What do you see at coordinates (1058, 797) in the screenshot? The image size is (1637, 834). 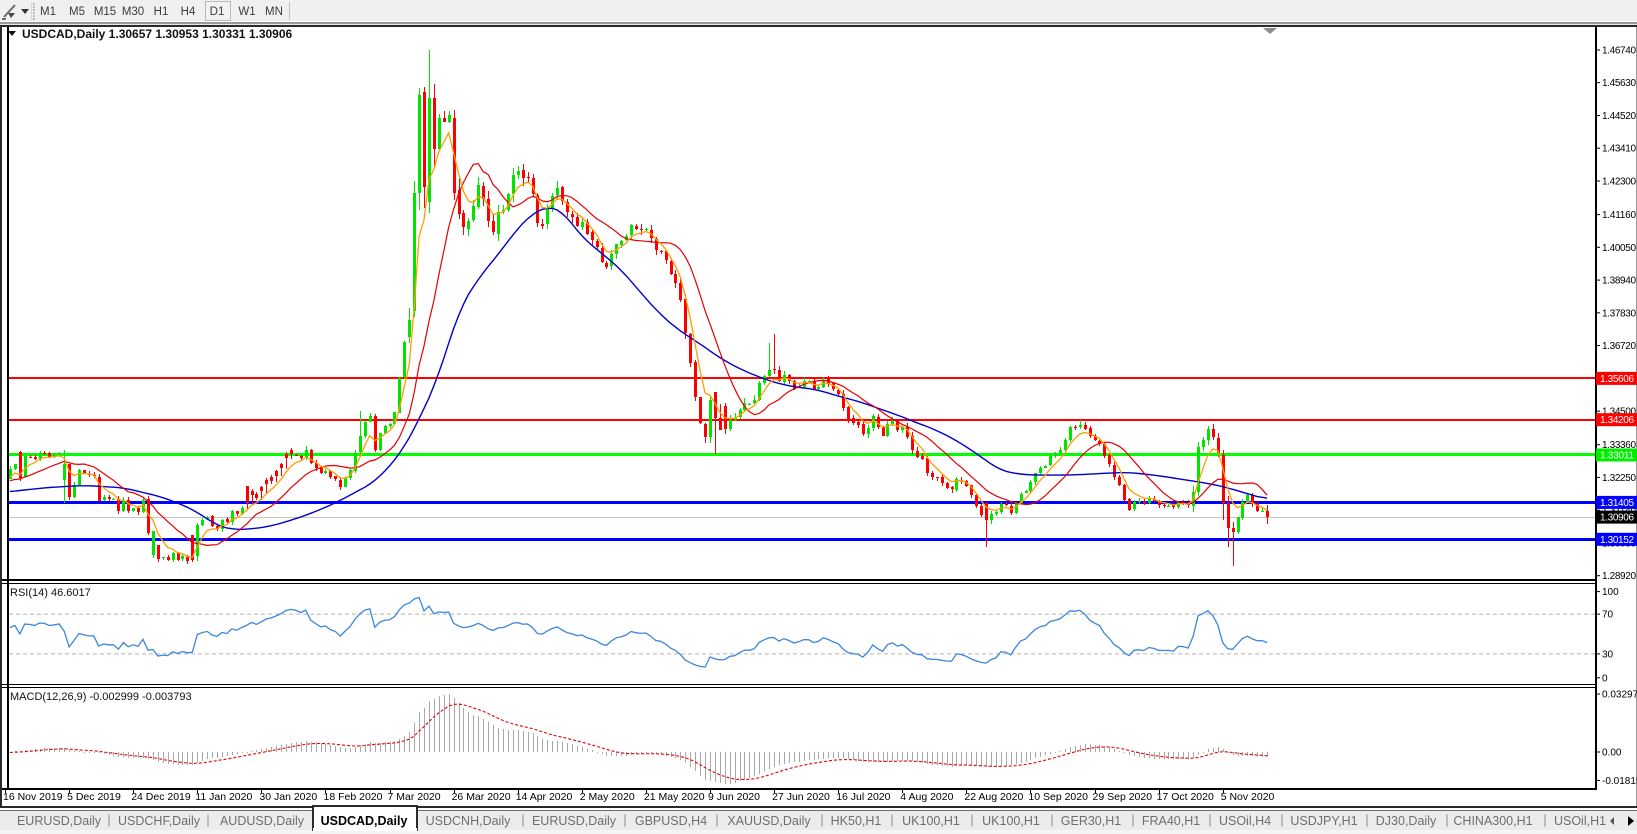 I see `svg-text: 10 Sep 2020` at bounding box center [1058, 797].